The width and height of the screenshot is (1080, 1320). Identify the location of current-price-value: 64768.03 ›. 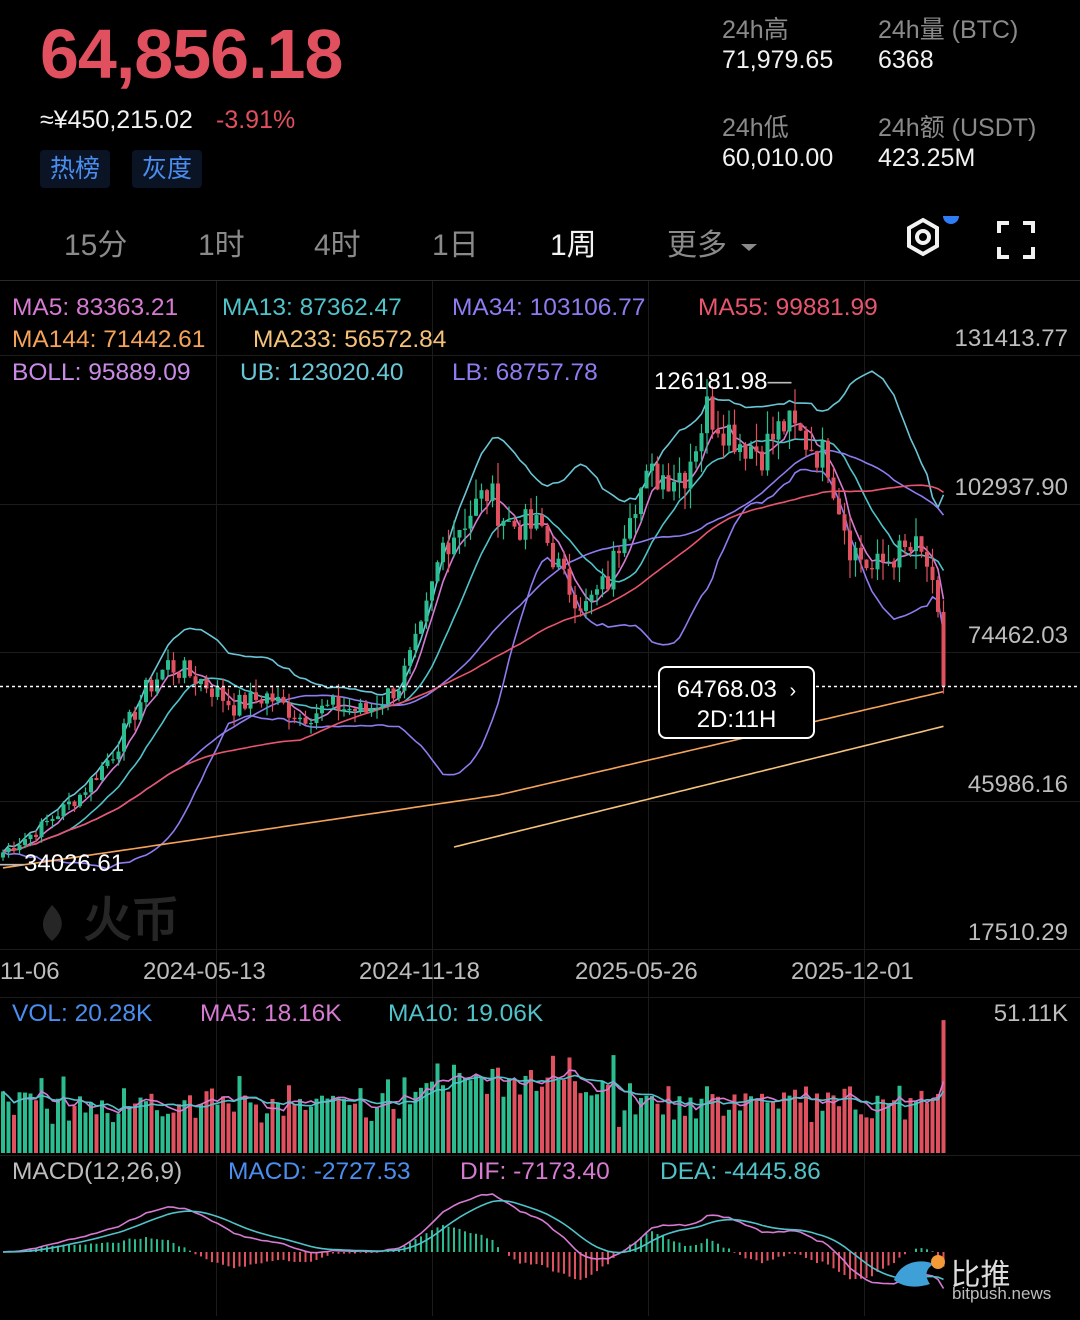
(736, 689).